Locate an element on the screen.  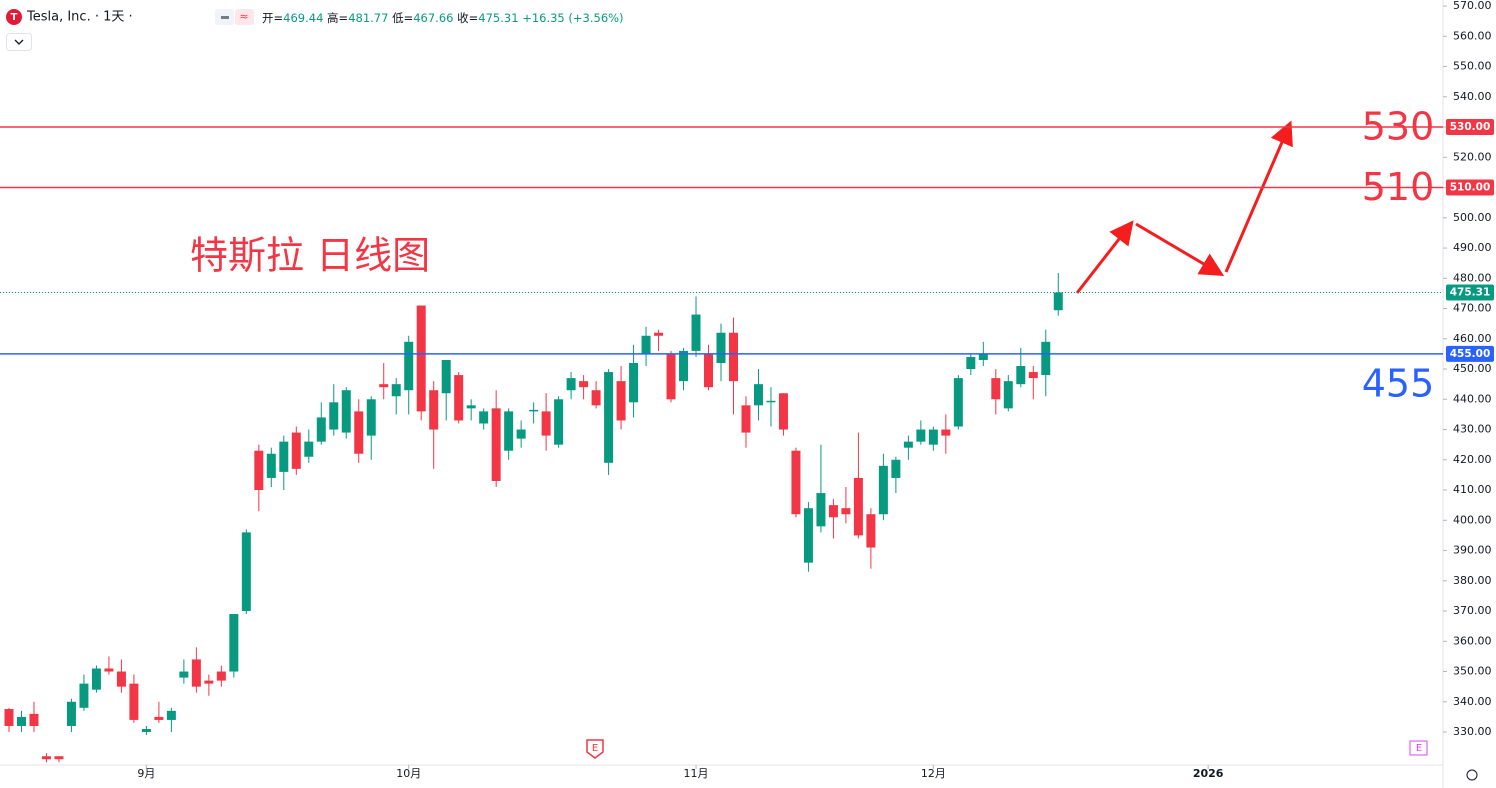
x-tick-label: 10月 is located at coordinates (408, 773).